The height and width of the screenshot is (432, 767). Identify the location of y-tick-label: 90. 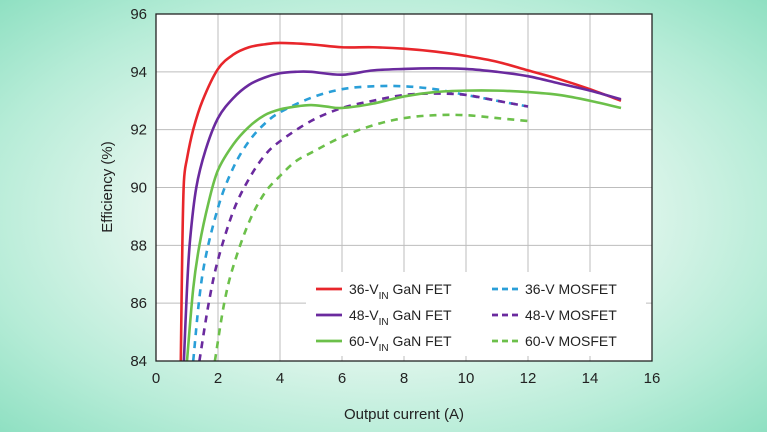
(138, 188).